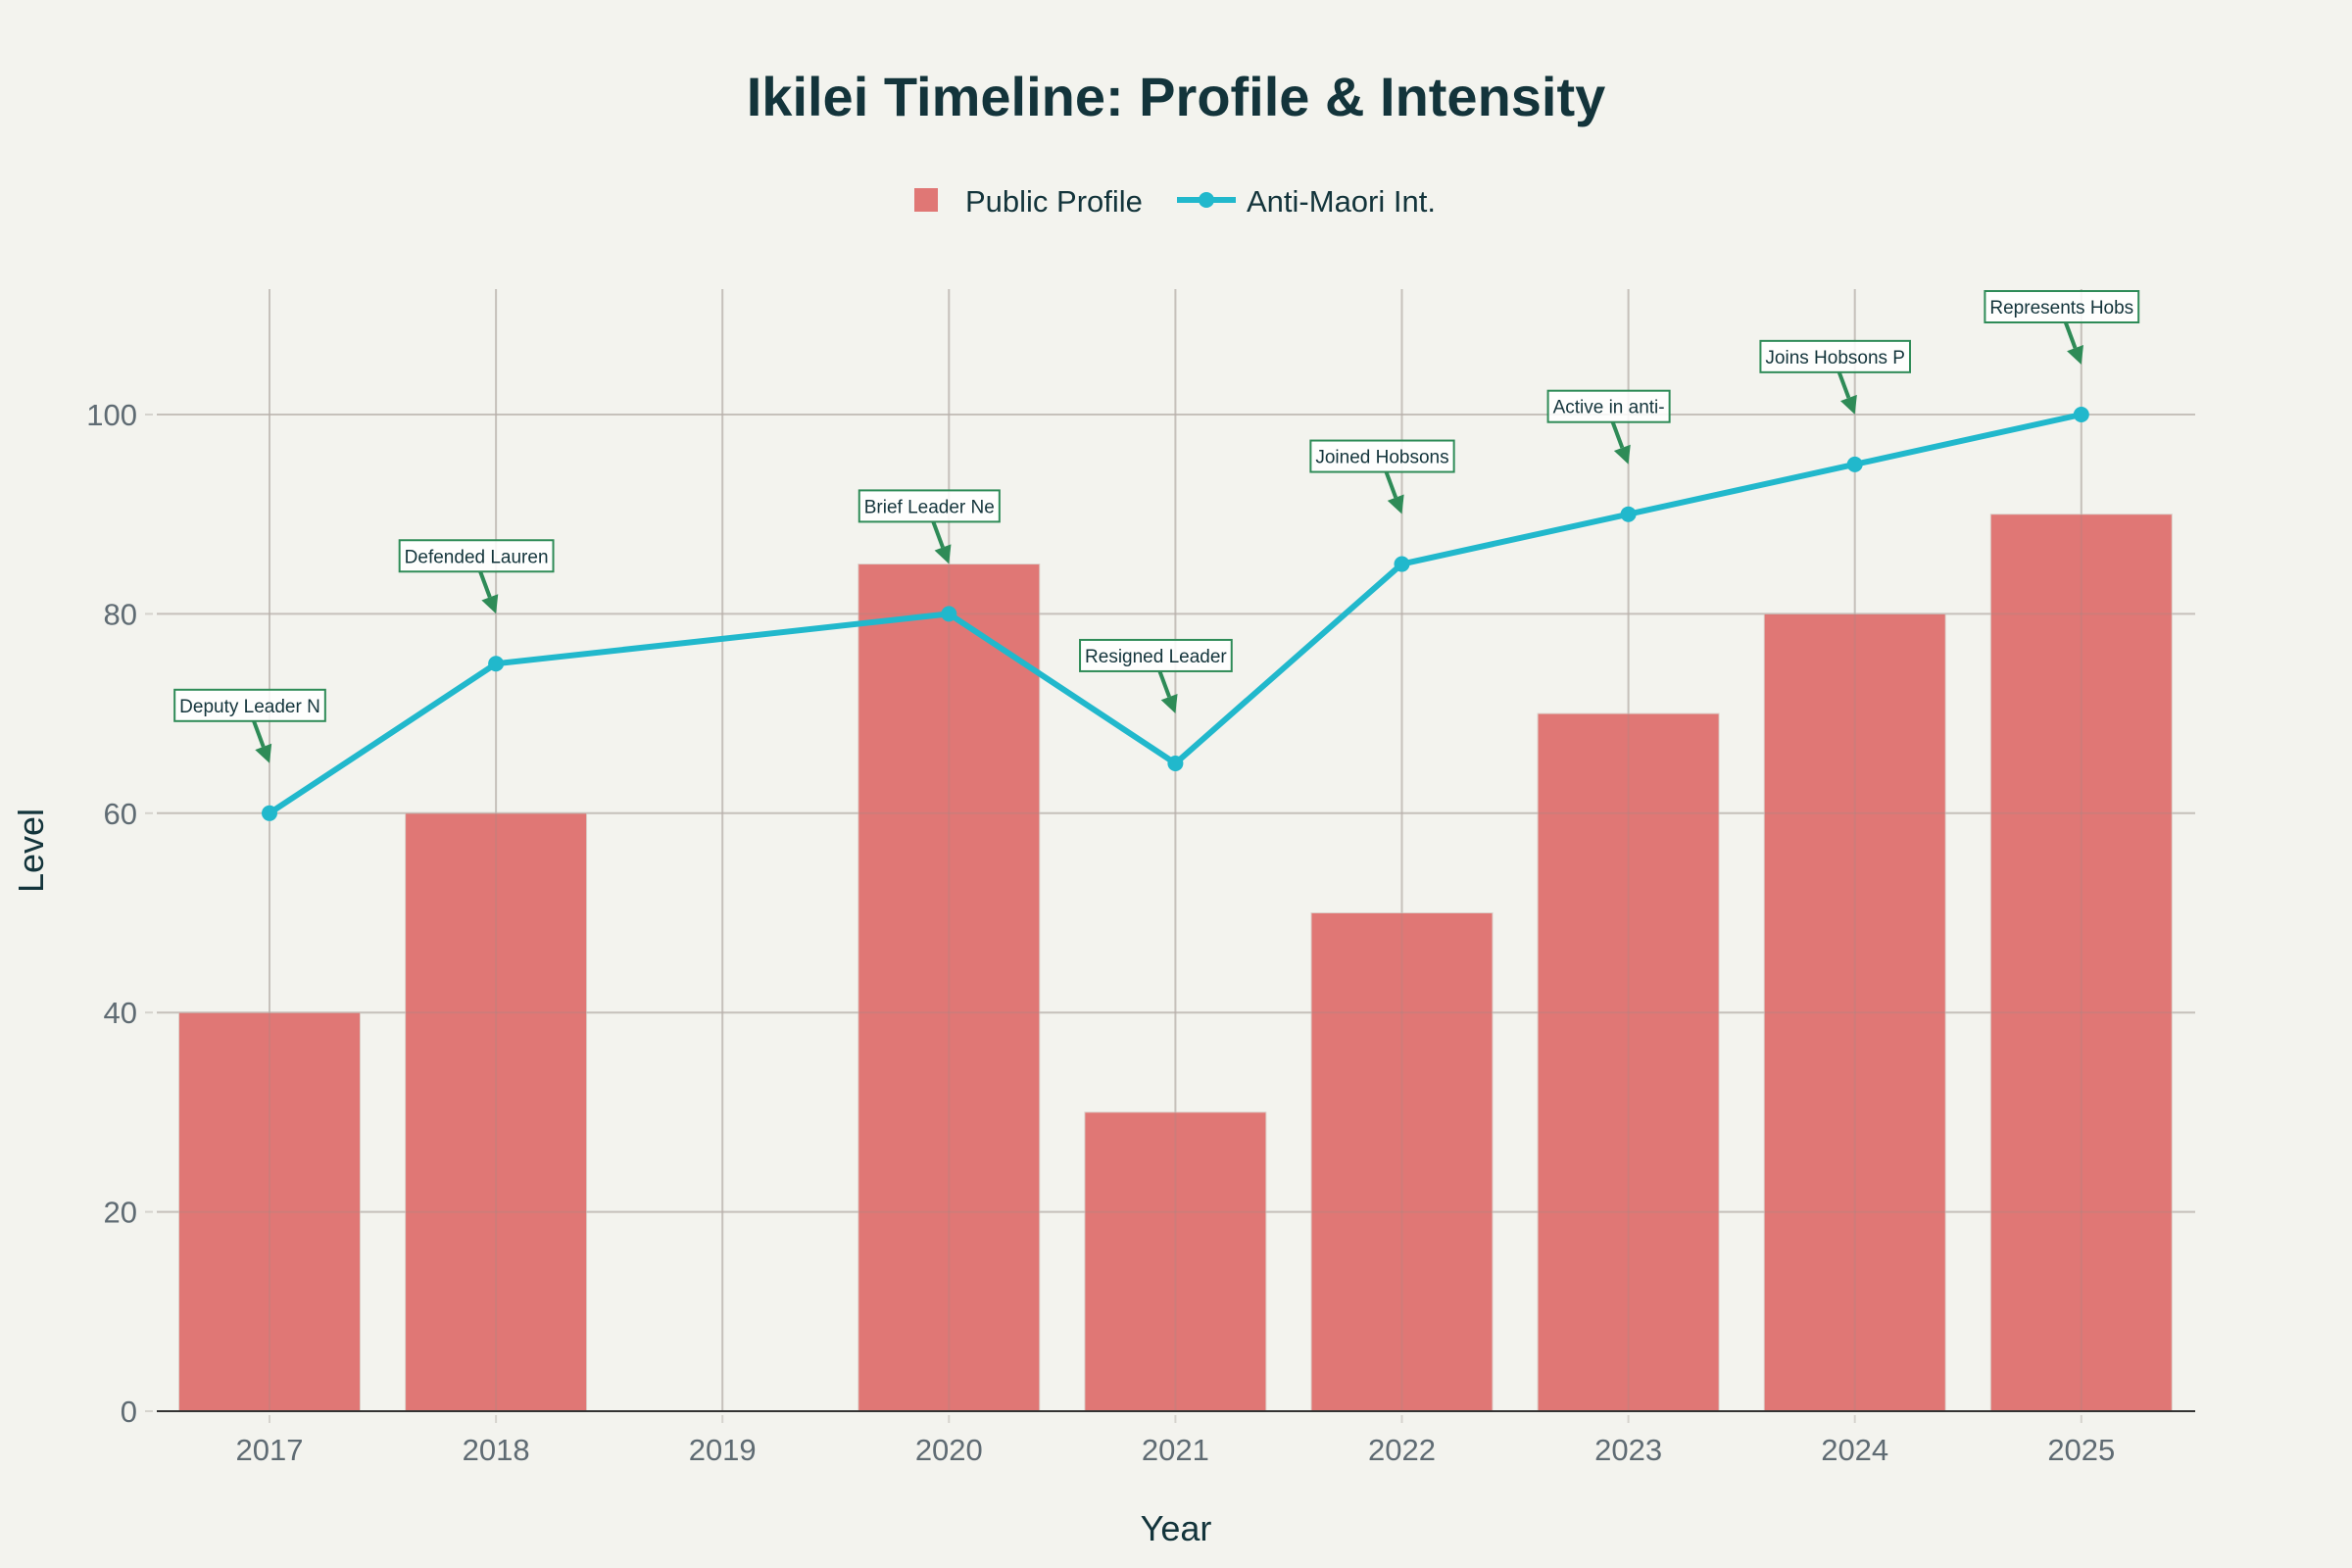 The image size is (2352, 1568). I want to click on legend-item-anti-maori-int: Anti-Maori Int., so click(1306, 201).